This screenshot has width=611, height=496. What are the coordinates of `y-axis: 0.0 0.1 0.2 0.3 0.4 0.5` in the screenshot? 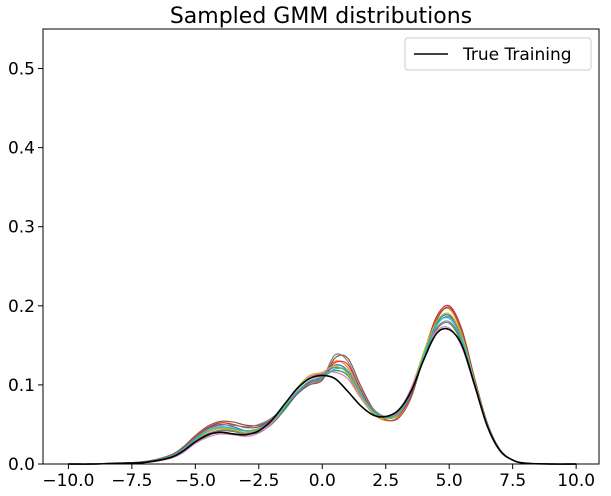 It's located at (25, 267).